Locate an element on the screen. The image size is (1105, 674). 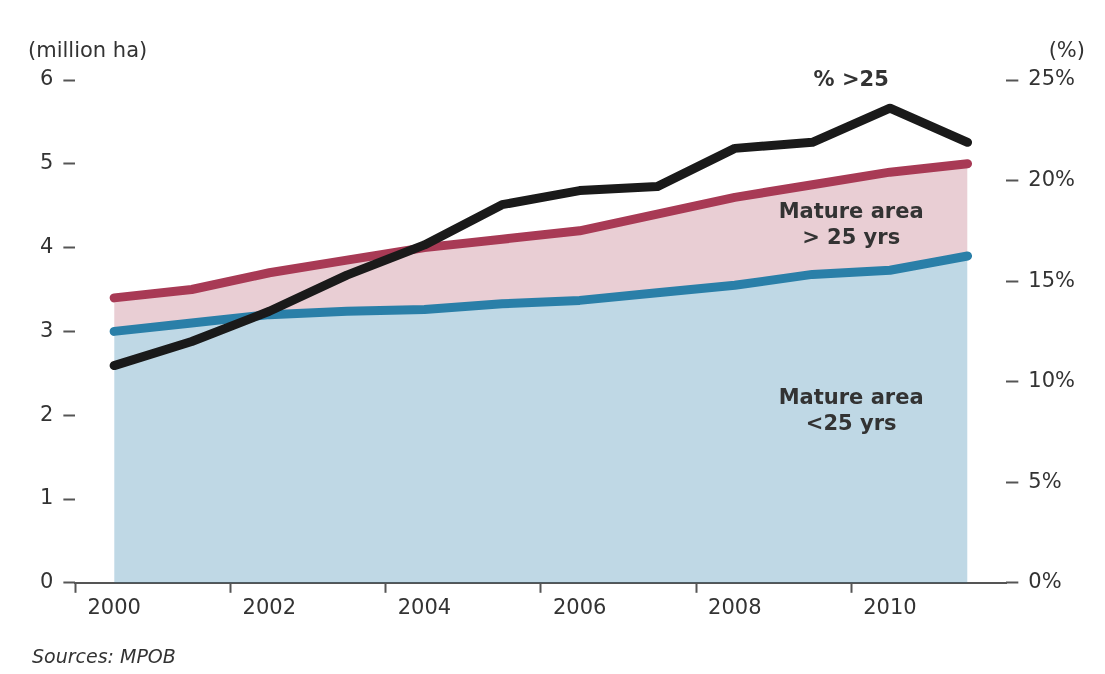
y-tick-label: 2 is located at coordinates (46, 413).